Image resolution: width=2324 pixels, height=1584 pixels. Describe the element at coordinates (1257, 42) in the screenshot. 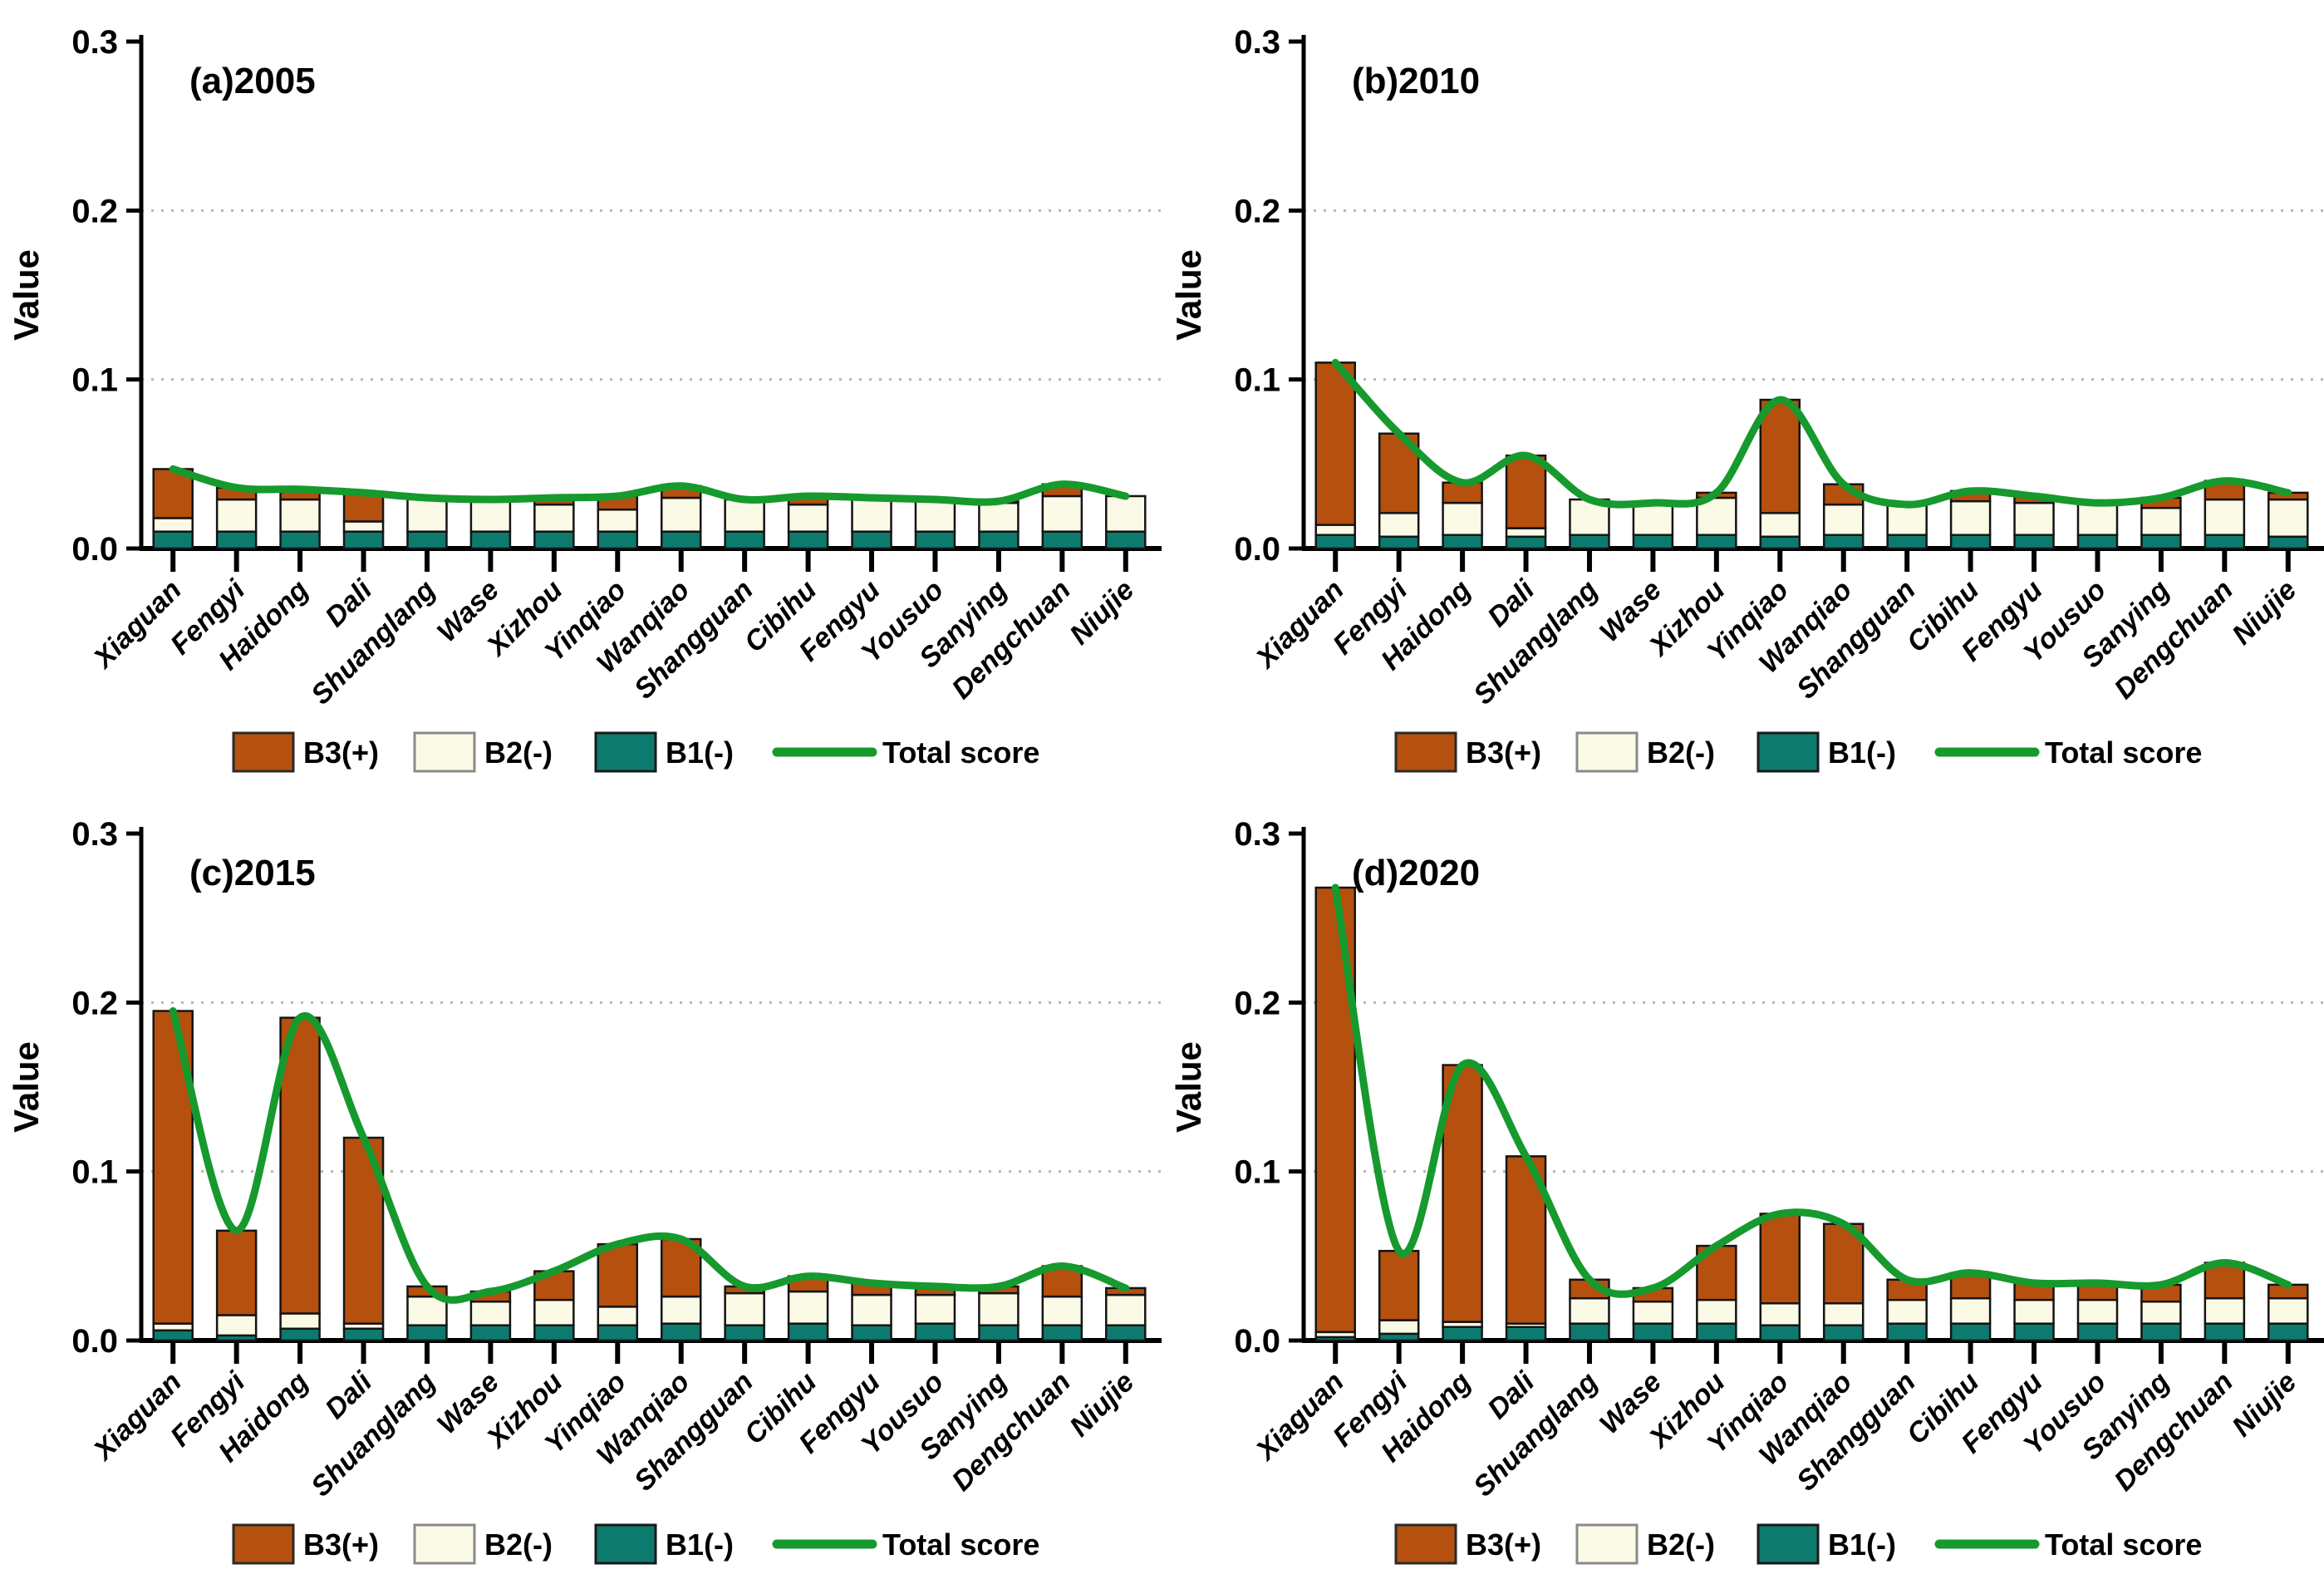

I see `y-tick-label: 0.3` at that location.